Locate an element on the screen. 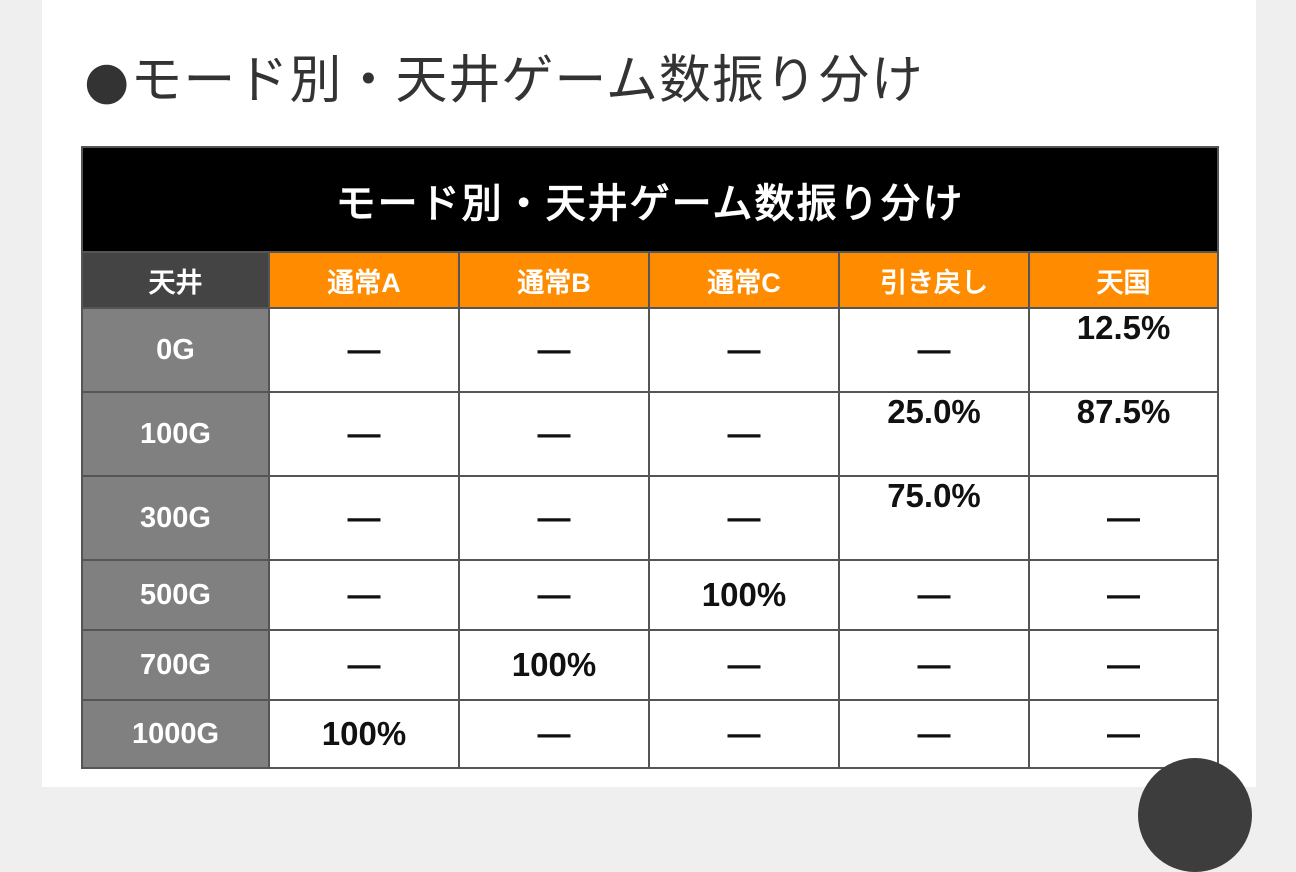  floating-action-button is located at coordinates (1195, 815).